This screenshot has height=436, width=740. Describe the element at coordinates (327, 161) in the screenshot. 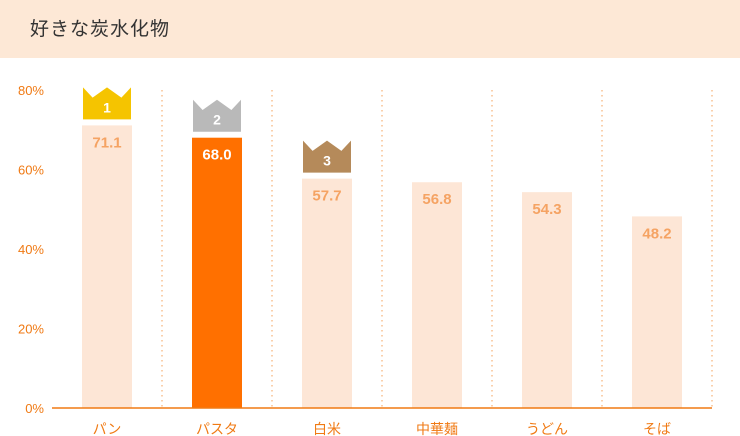

I see `rank-number: 3` at that location.